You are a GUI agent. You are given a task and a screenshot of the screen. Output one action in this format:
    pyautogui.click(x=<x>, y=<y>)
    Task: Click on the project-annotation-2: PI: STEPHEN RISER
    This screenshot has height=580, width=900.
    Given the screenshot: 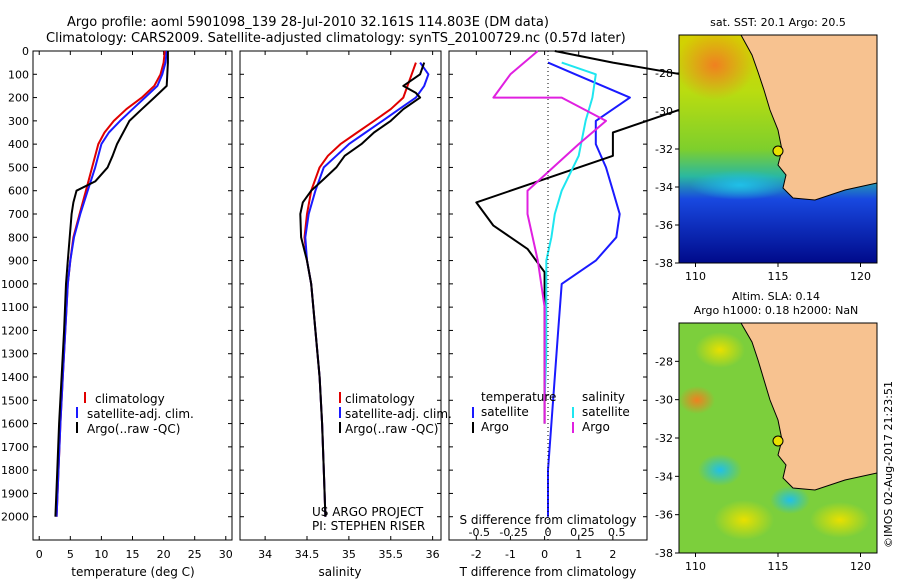 What is the action you would take?
    pyautogui.click(x=368, y=526)
    